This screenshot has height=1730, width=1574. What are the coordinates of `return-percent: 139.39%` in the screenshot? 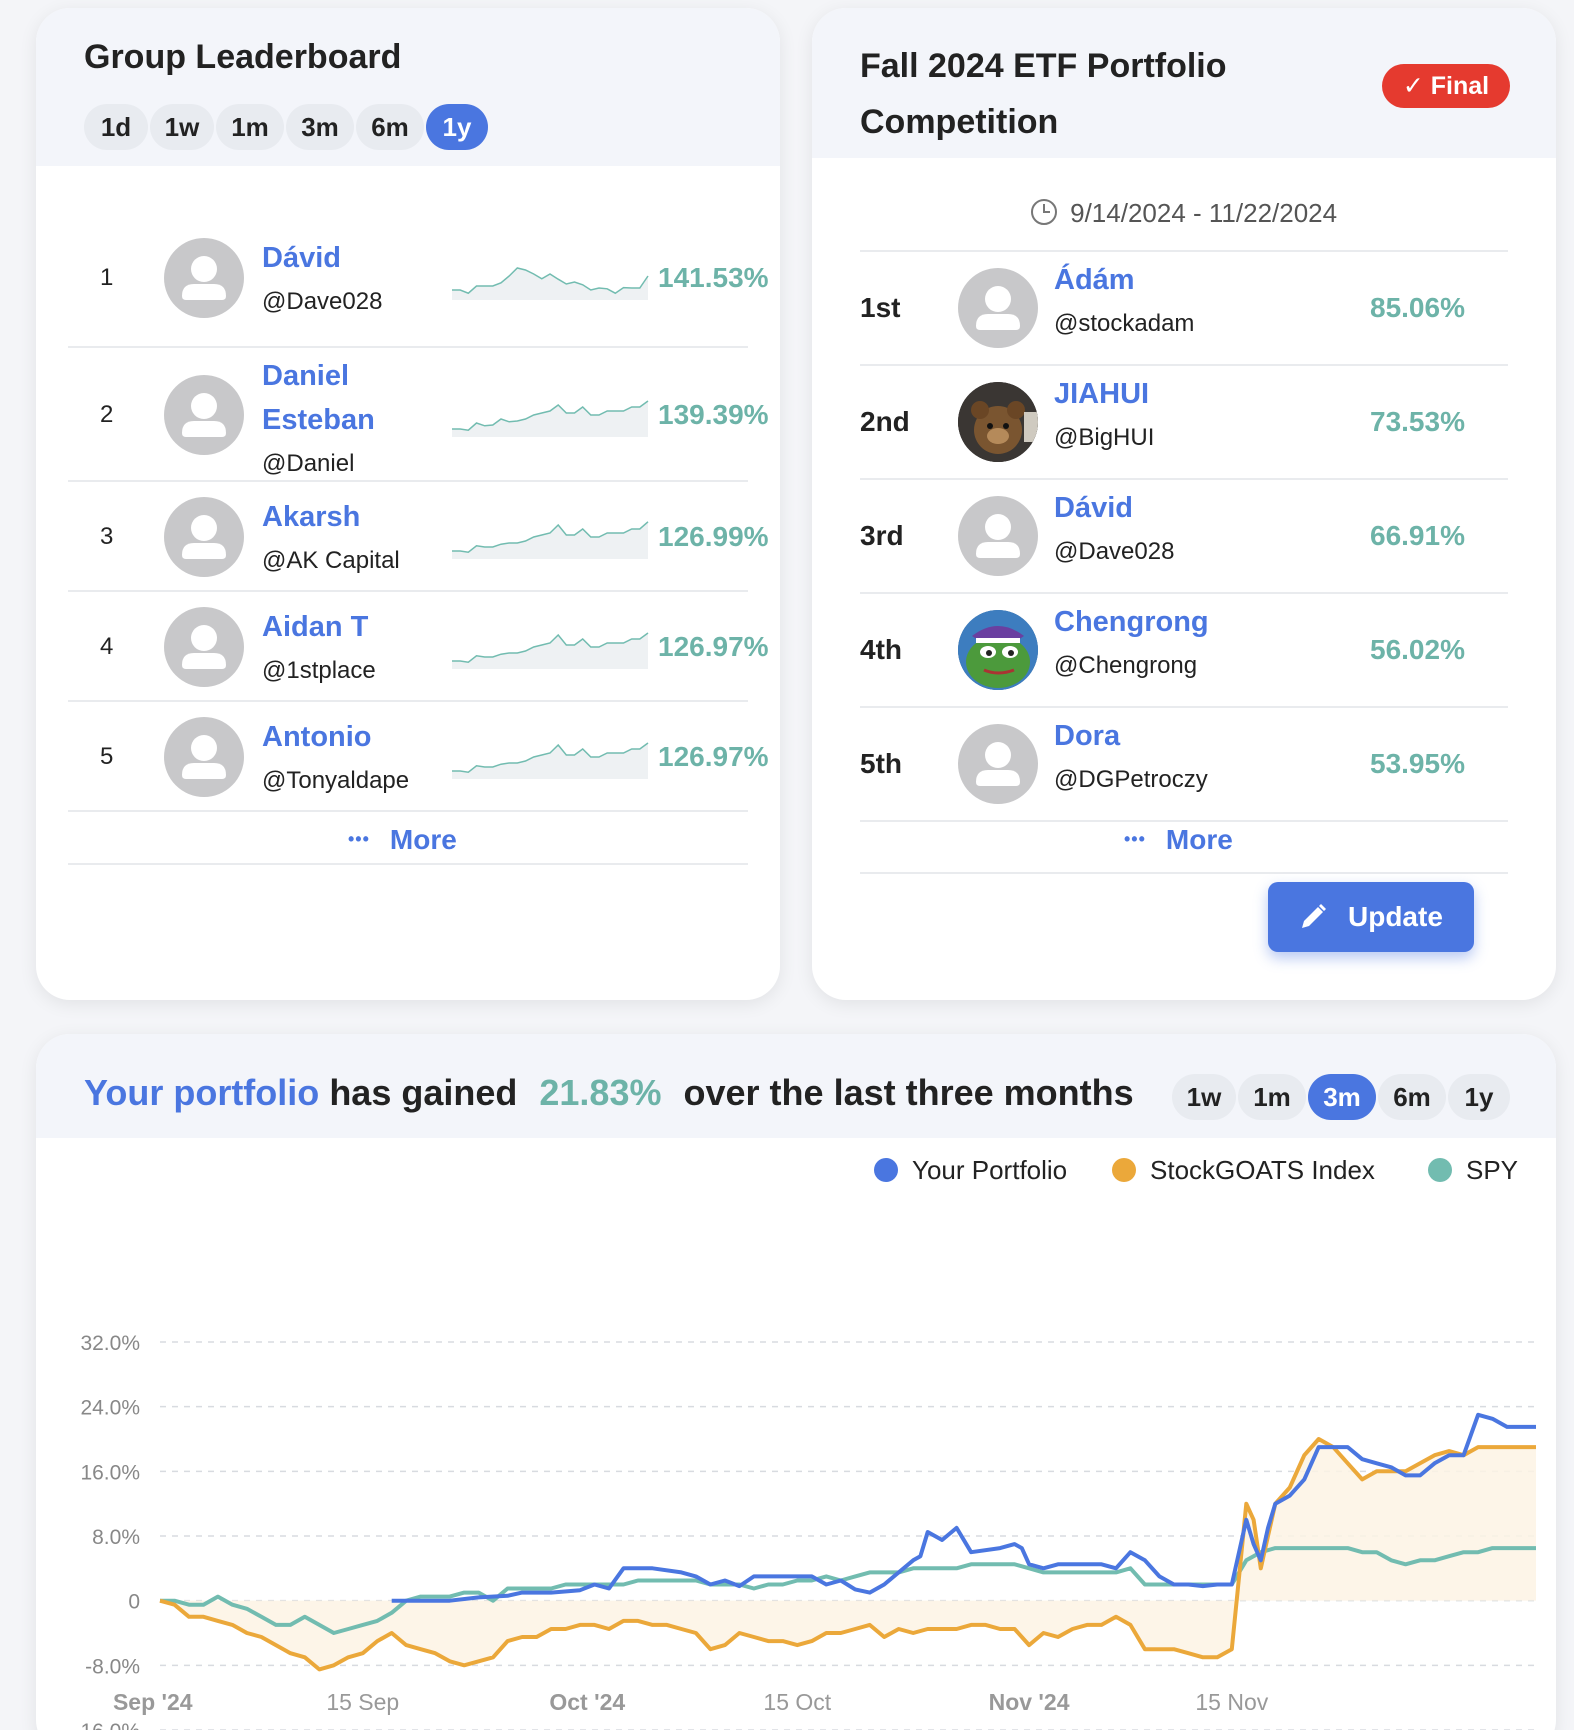 It's located at (713, 414).